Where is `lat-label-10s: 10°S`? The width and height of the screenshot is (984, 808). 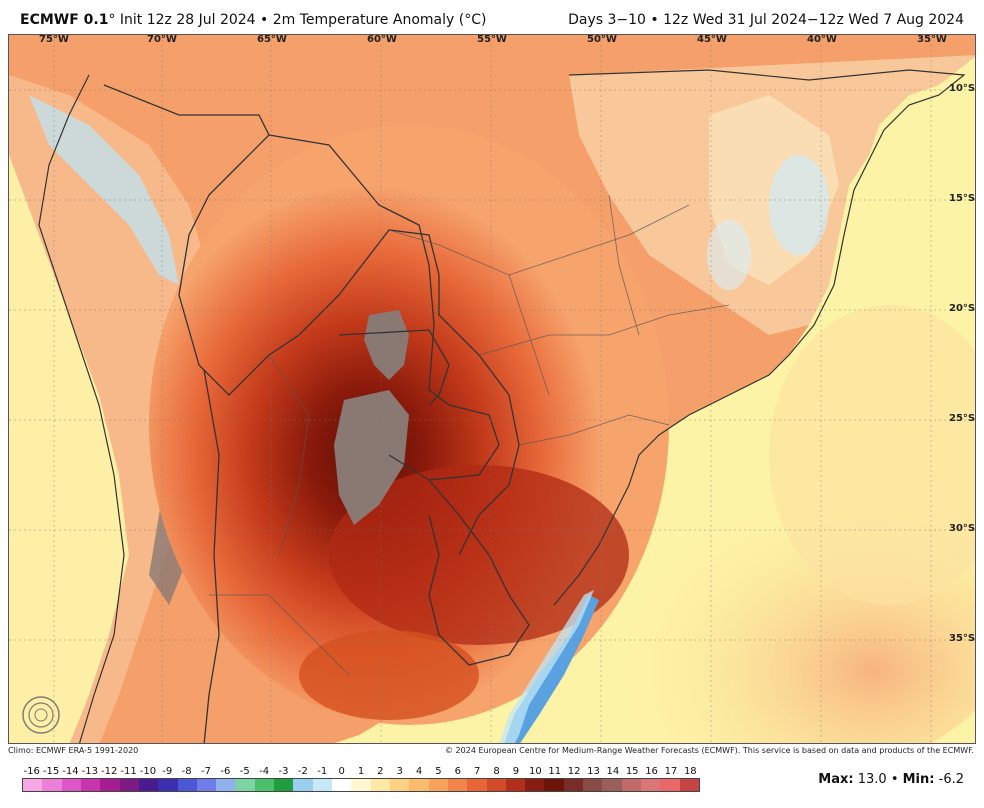
lat-label-10s: 10°S is located at coordinates (962, 88).